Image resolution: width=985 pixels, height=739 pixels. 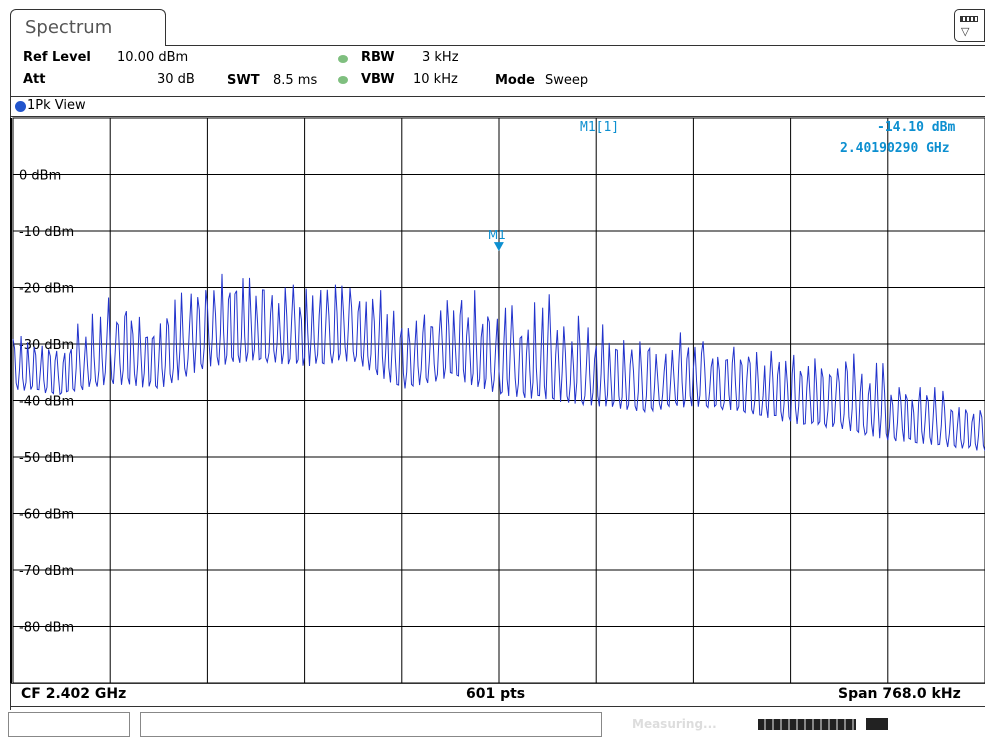 What do you see at coordinates (498, 247) in the screenshot?
I see `marker-m1-triangle` at bounding box center [498, 247].